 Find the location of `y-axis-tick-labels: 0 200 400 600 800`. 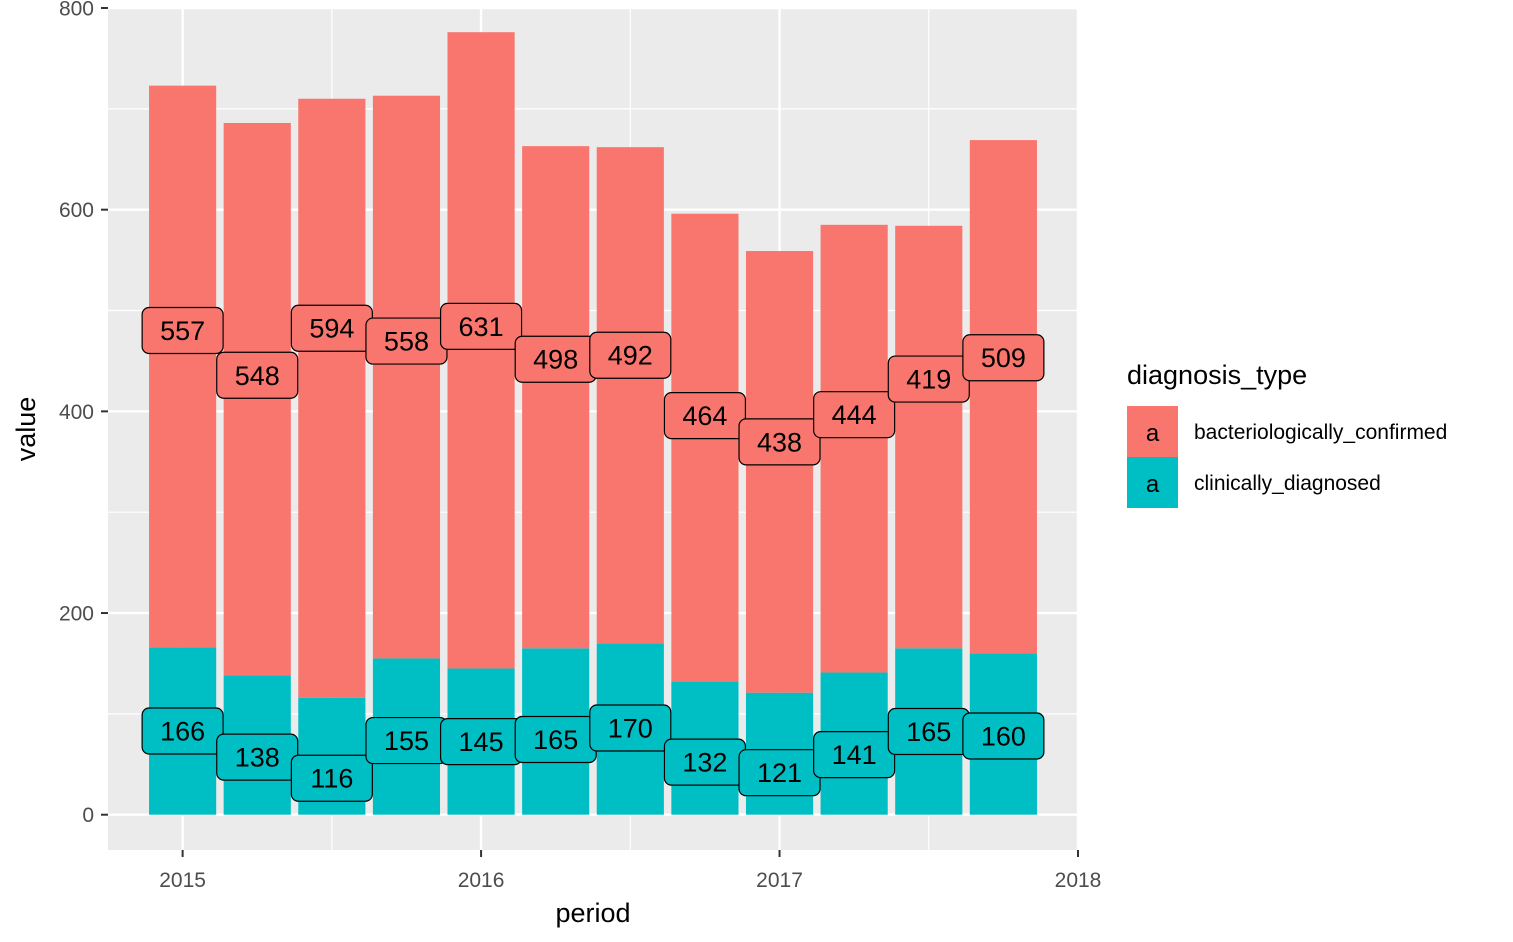

y-axis-tick-labels: 0 200 400 600 800 is located at coordinates (76, 413).